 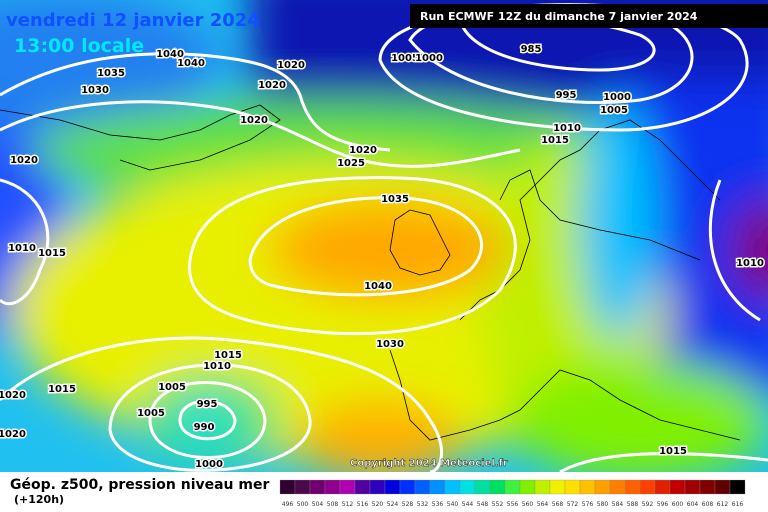 I want to click on scale-label: 520, so click(x=378, y=504).